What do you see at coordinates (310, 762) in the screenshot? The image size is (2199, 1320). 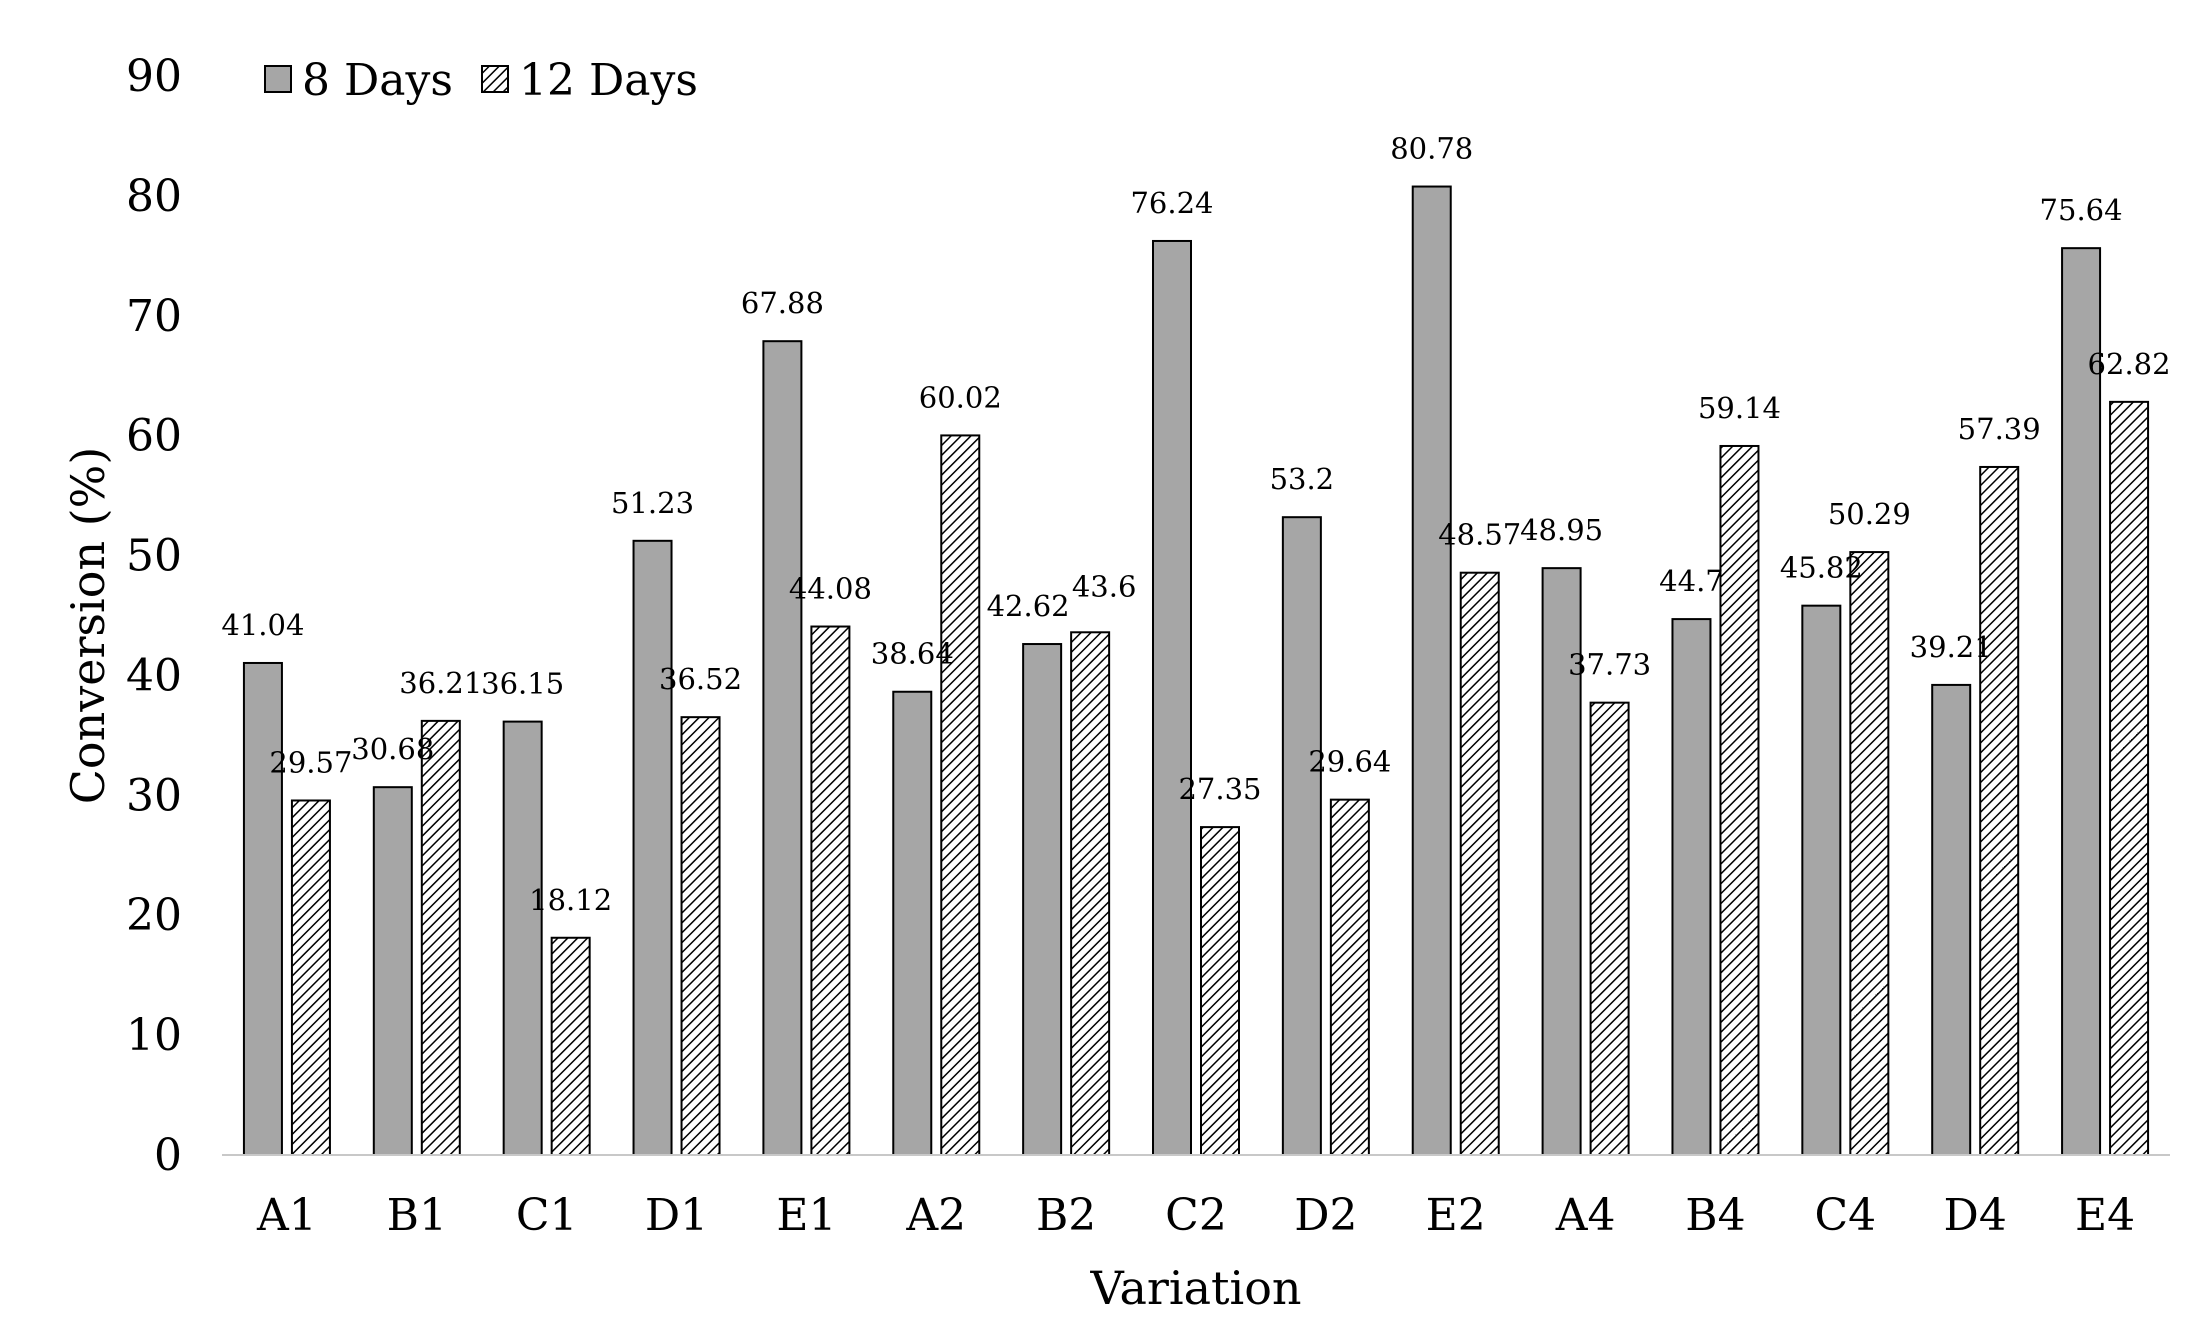 I see `data-label-12-days: 29.57` at bounding box center [310, 762].